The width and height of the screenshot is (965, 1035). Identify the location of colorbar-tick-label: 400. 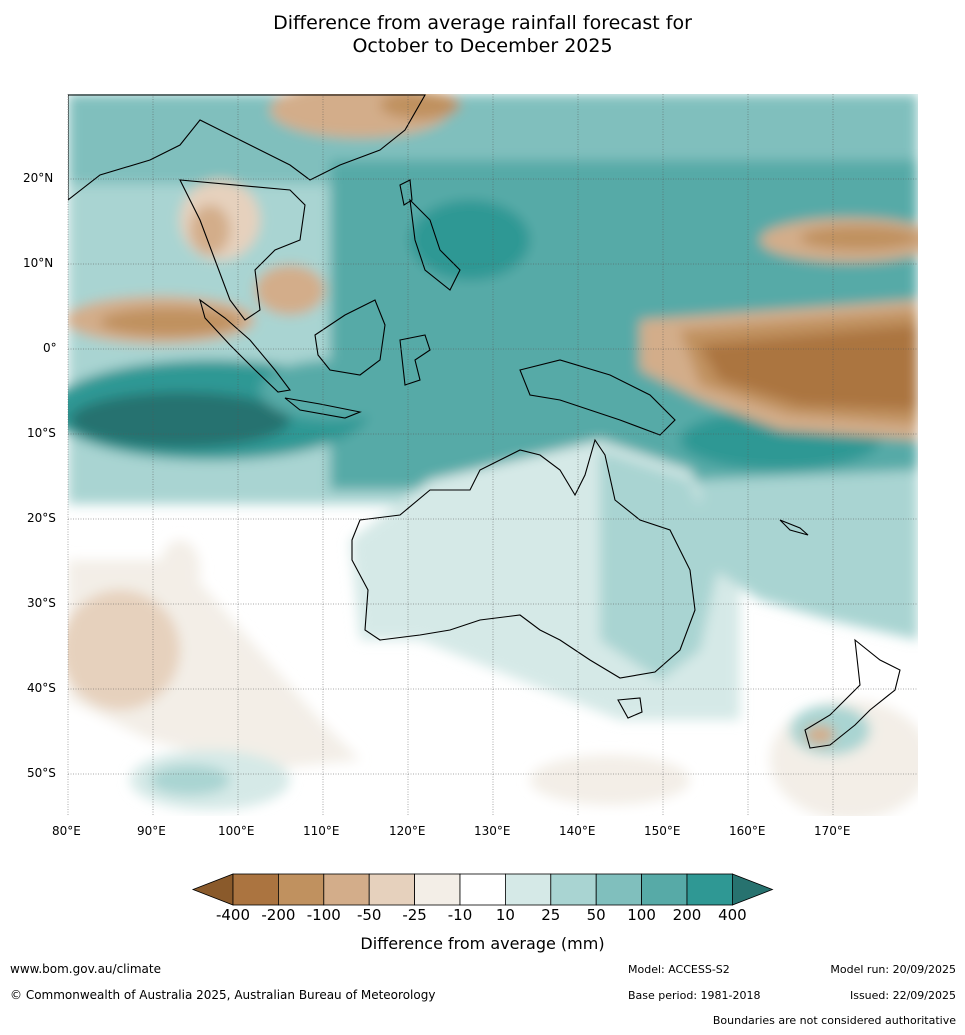
(732, 915).